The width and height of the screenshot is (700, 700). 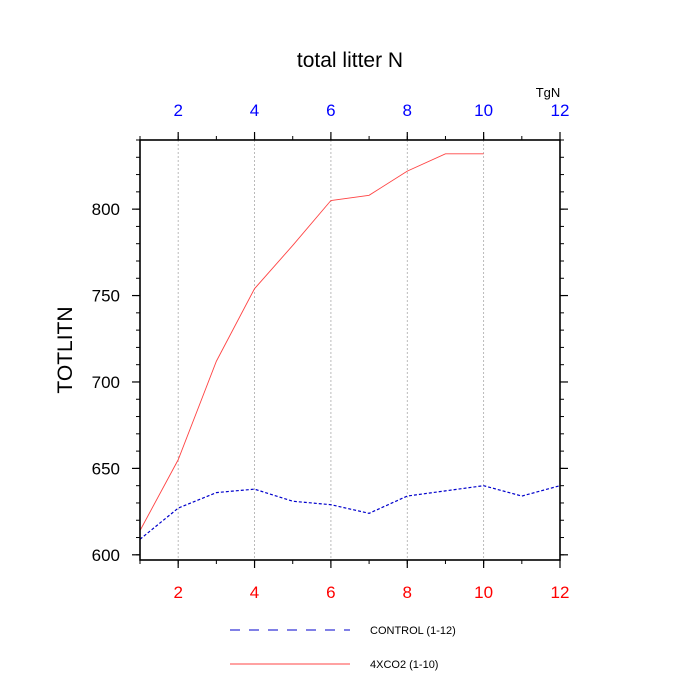 What do you see at coordinates (483, 110) in the screenshot?
I see `x-tick-label-top: 10` at bounding box center [483, 110].